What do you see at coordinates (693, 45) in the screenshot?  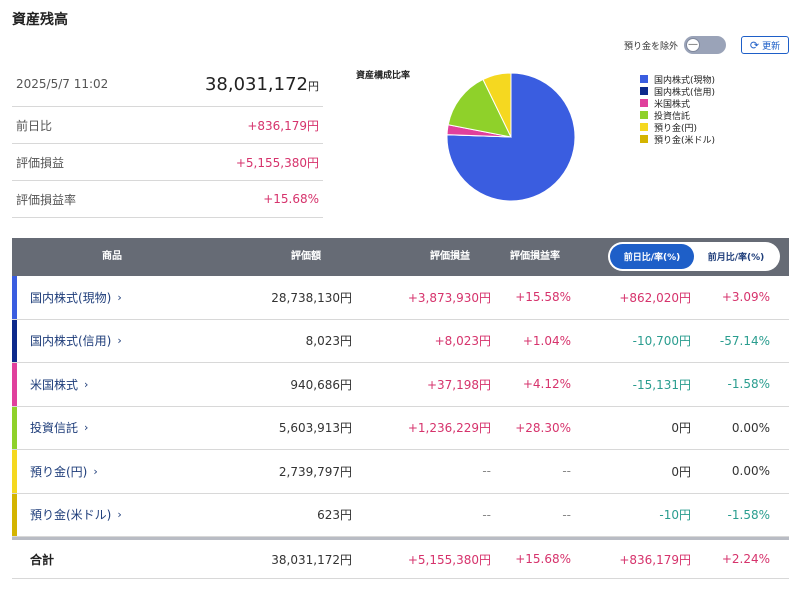 I see `toggle-knob: —` at bounding box center [693, 45].